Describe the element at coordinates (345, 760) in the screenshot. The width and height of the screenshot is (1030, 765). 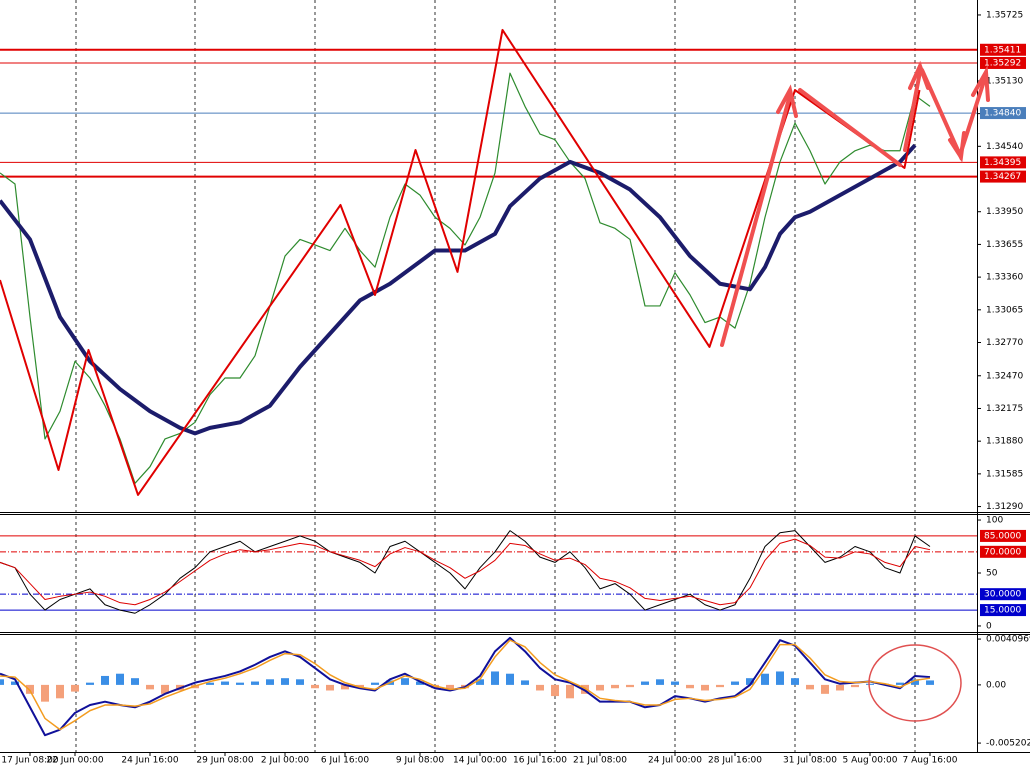
I see `x-tick-label: 6 Jul 16:00` at that location.